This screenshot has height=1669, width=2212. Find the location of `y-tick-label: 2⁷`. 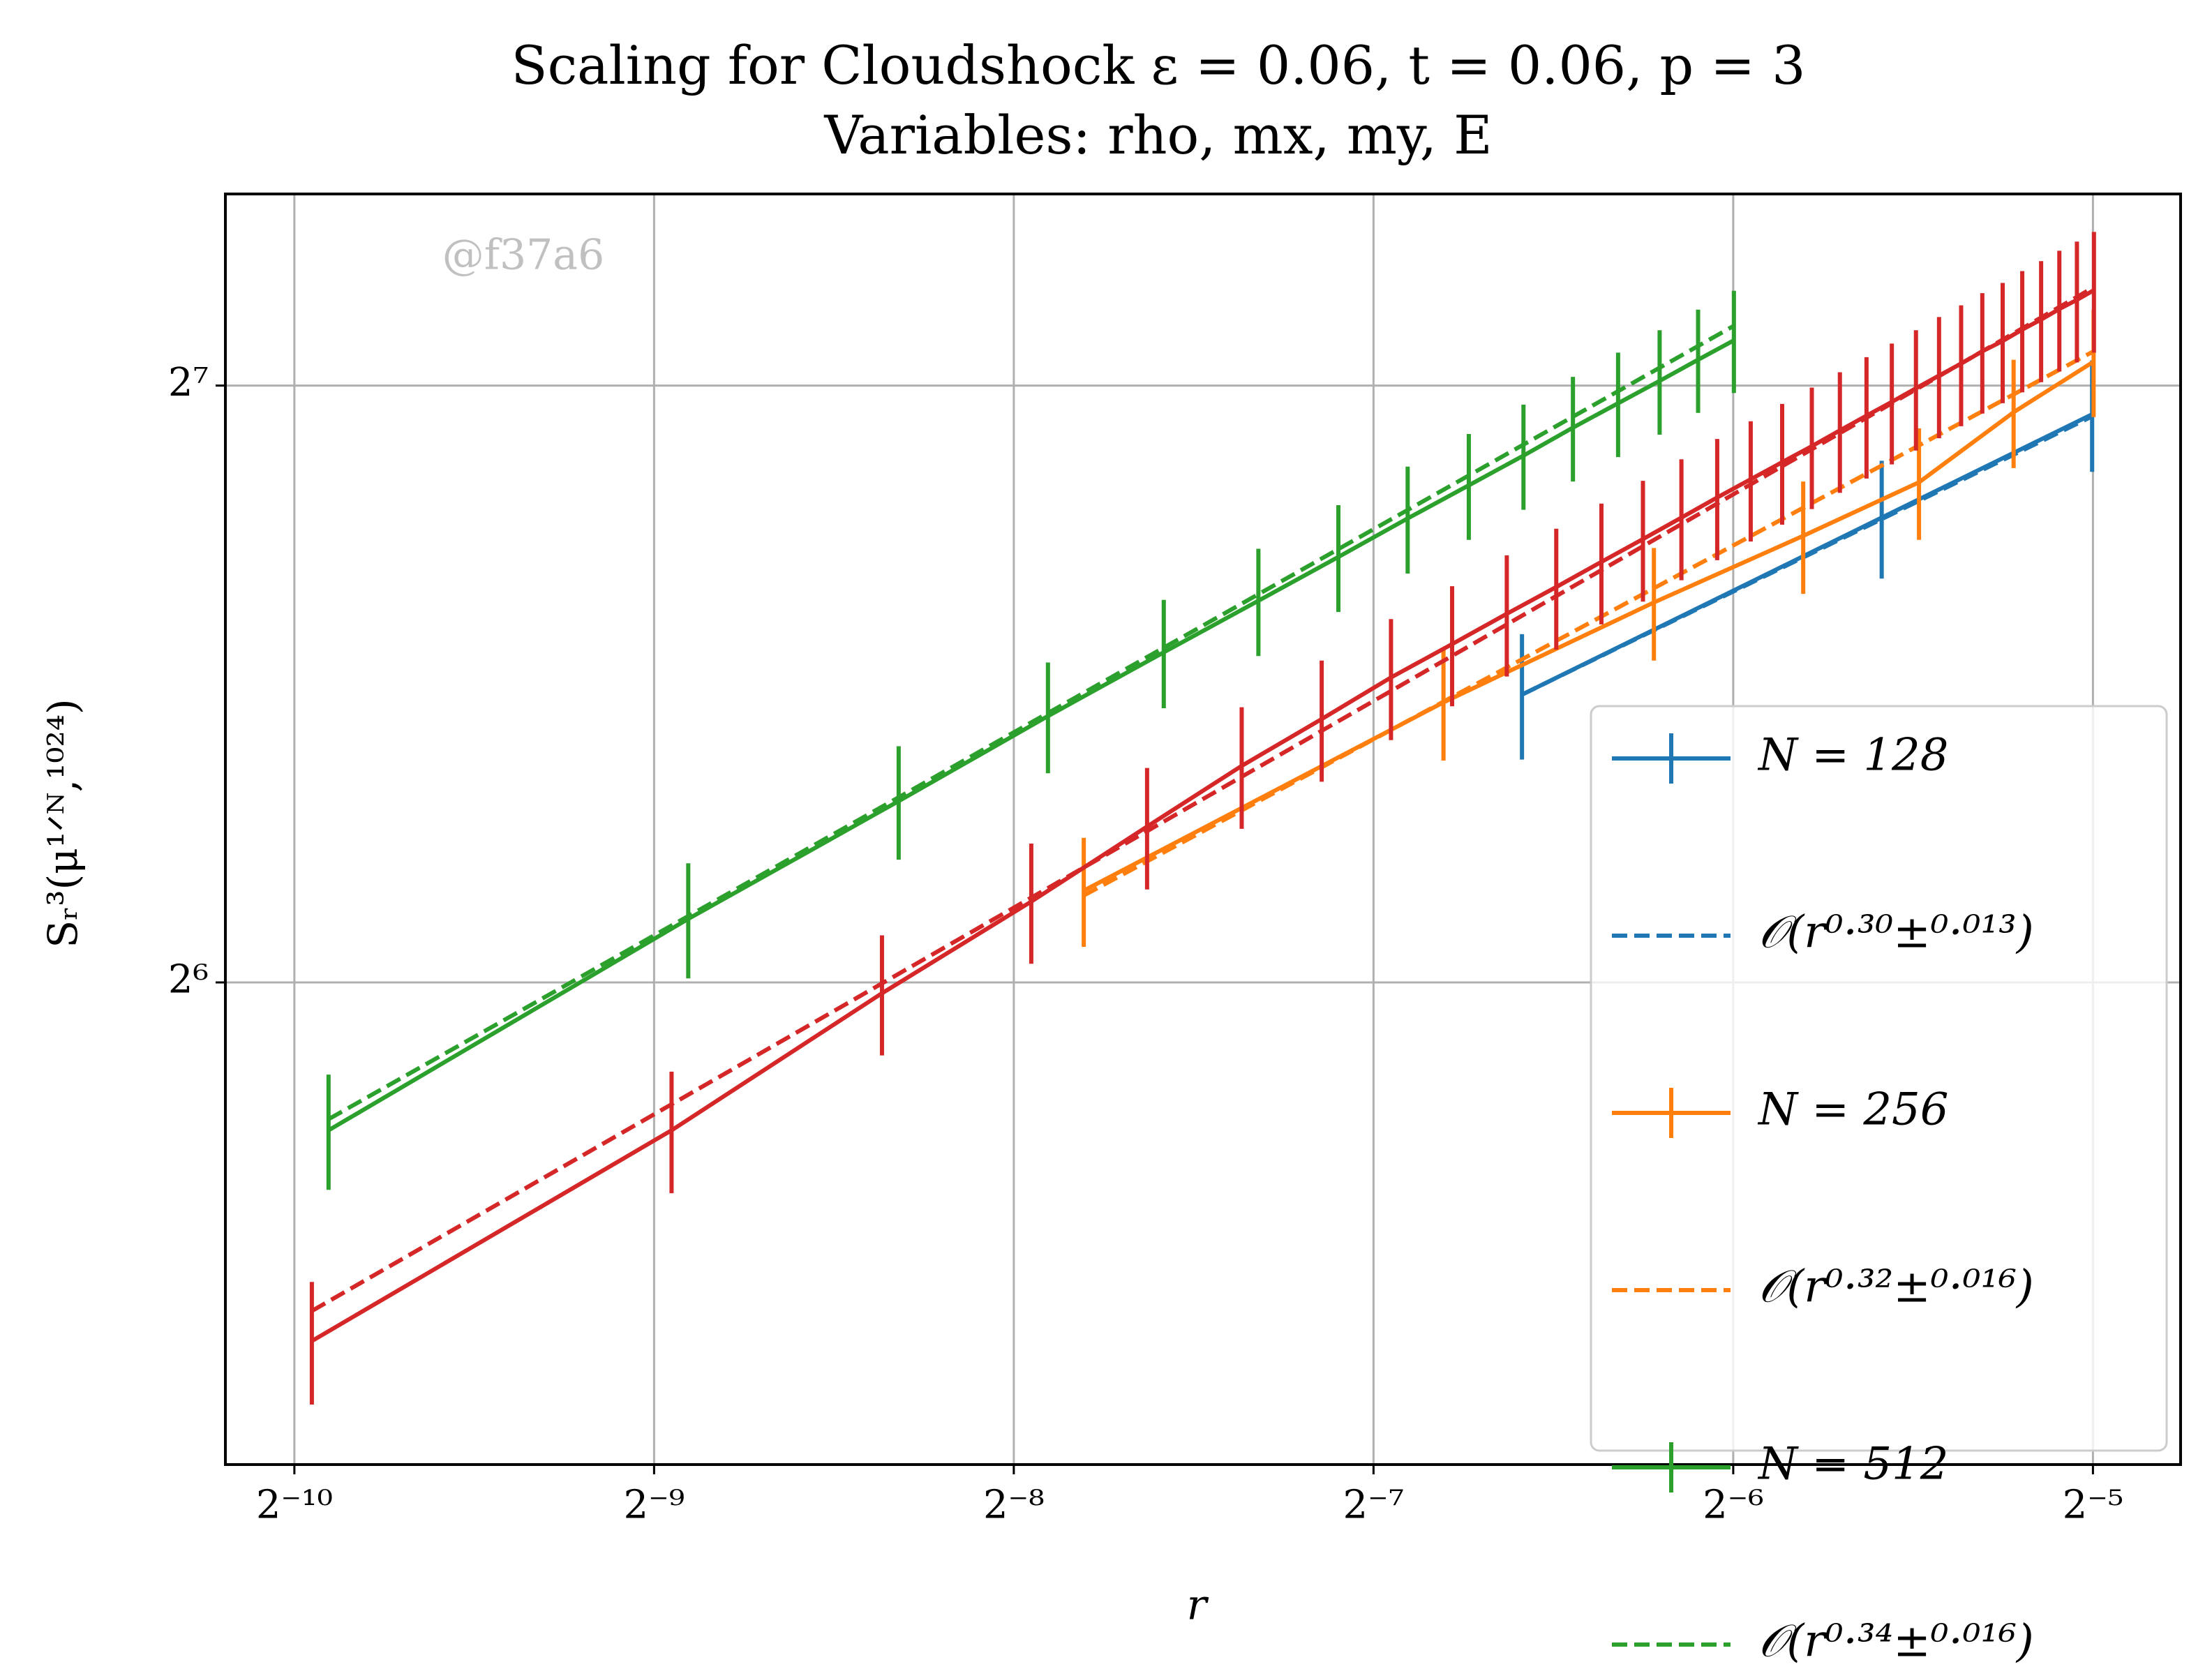

y-tick-label: 2⁷ is located at coordinates (188, 382).